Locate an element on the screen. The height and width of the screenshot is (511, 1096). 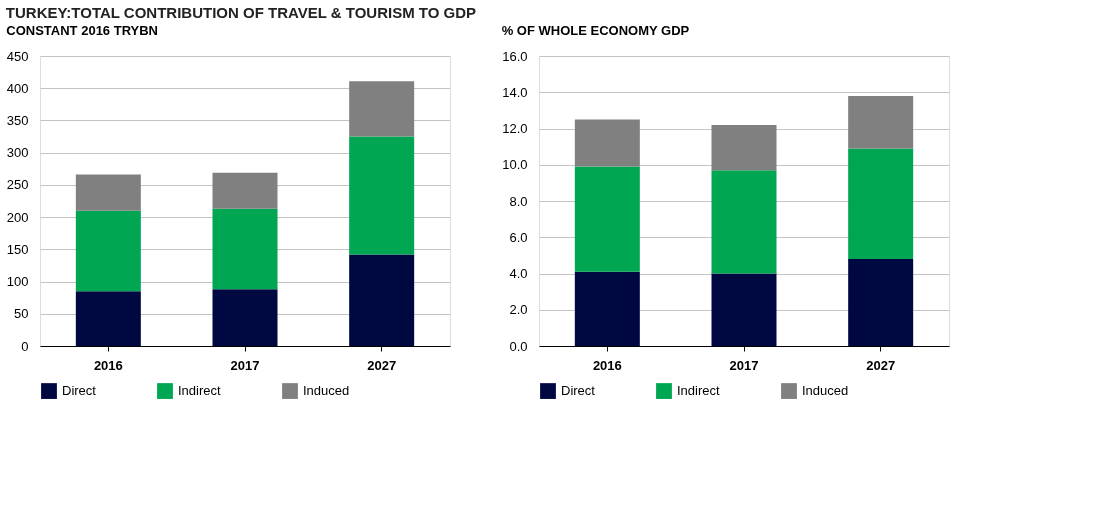
chart-subtitle: % OF WHOLE ECONOMY GDP is located at coordinates (595, 30).